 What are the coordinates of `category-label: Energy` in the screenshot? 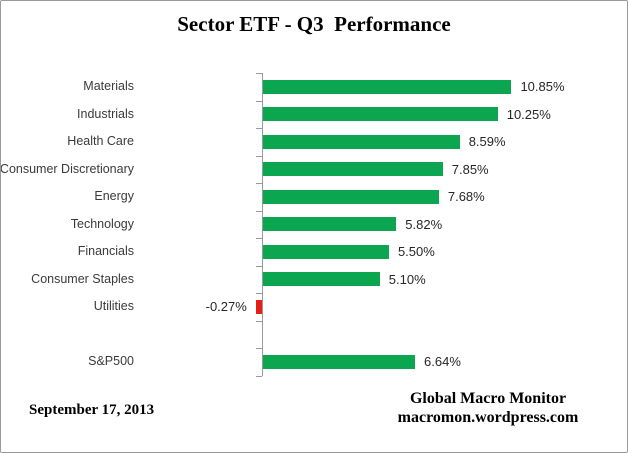 It's located at (114, 196).